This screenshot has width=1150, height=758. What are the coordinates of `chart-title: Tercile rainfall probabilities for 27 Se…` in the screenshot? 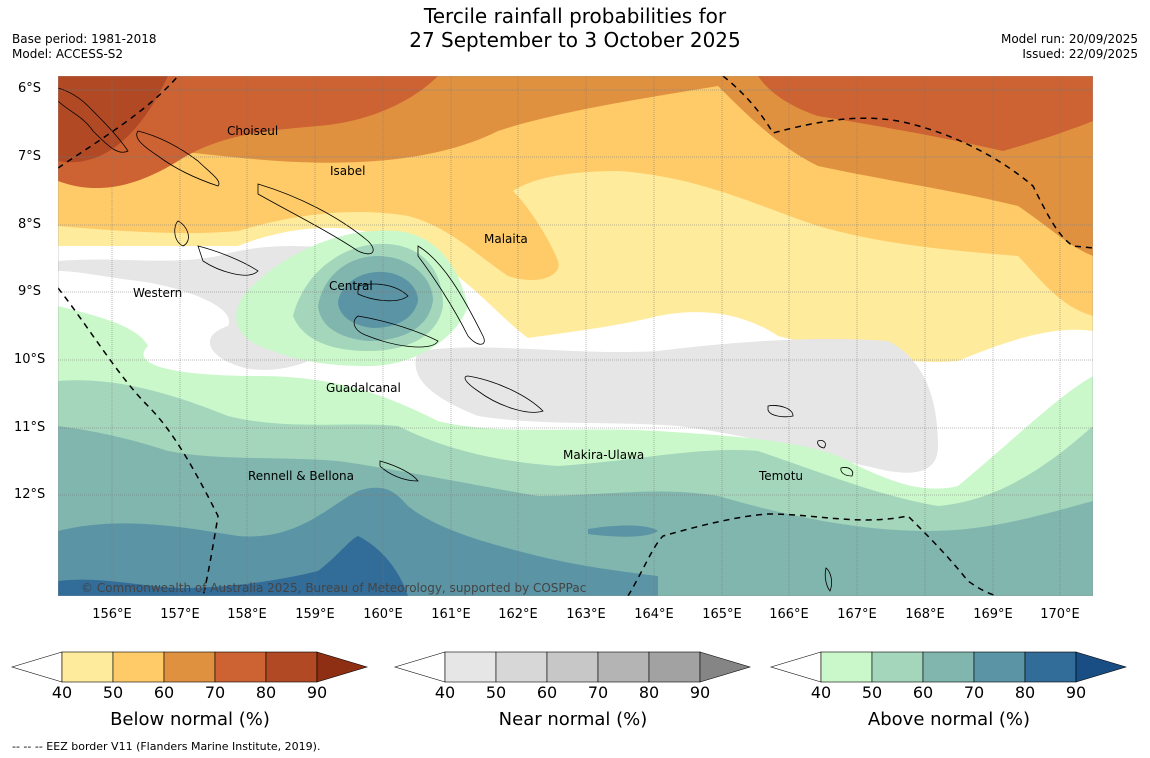 It's located at (575, 28).